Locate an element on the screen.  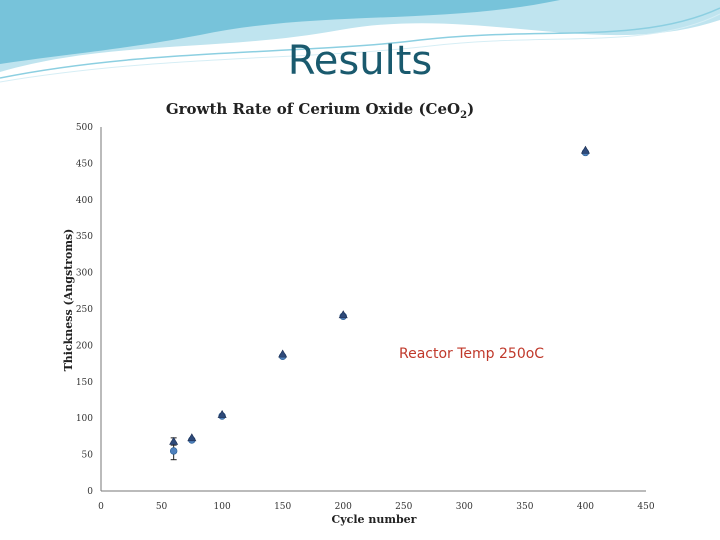
y-tick-label: 150 is located at coordinates (84, 383).